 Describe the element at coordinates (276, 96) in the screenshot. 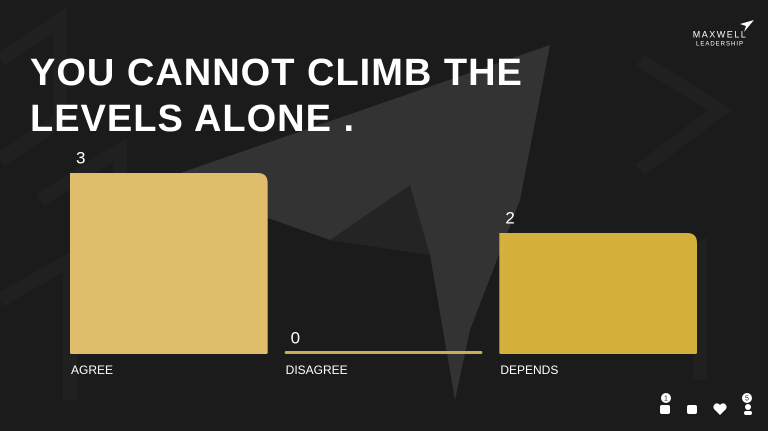

I see `chart-title: YOU CANNOT CLIMB THE LEVELS ALONE .` at that location.